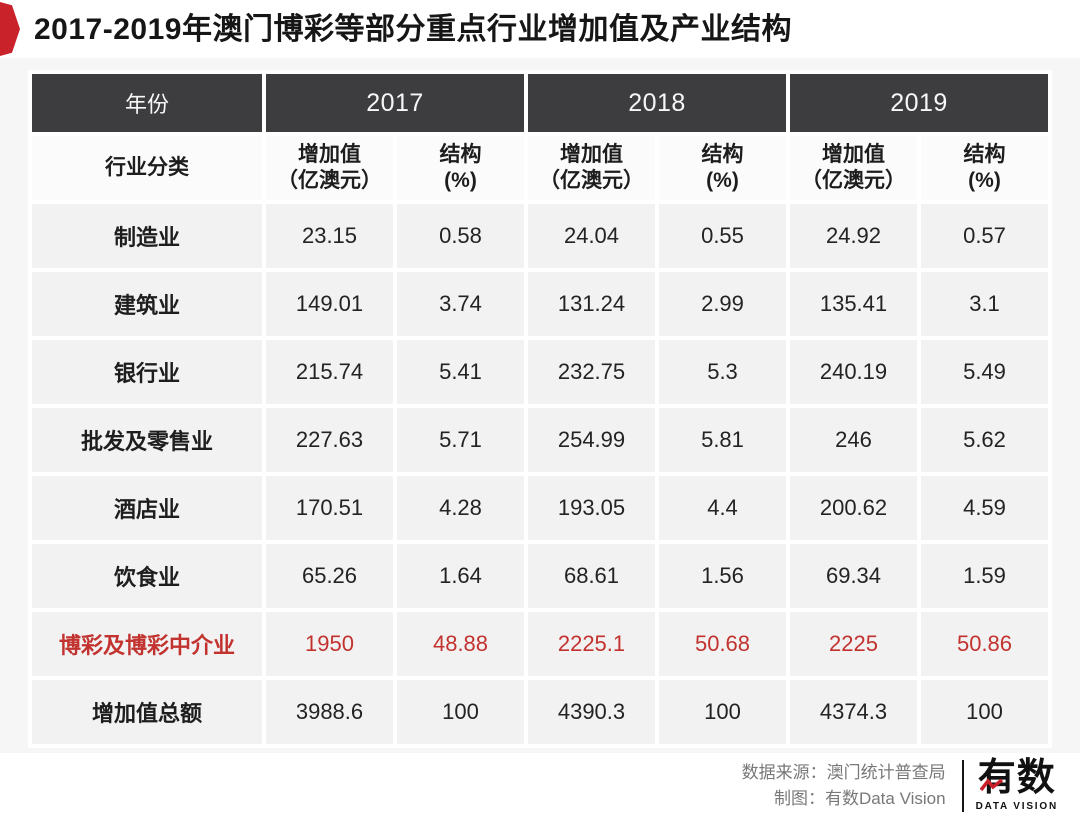  I want to click on cell-value: 170.51, so click(329, 508).